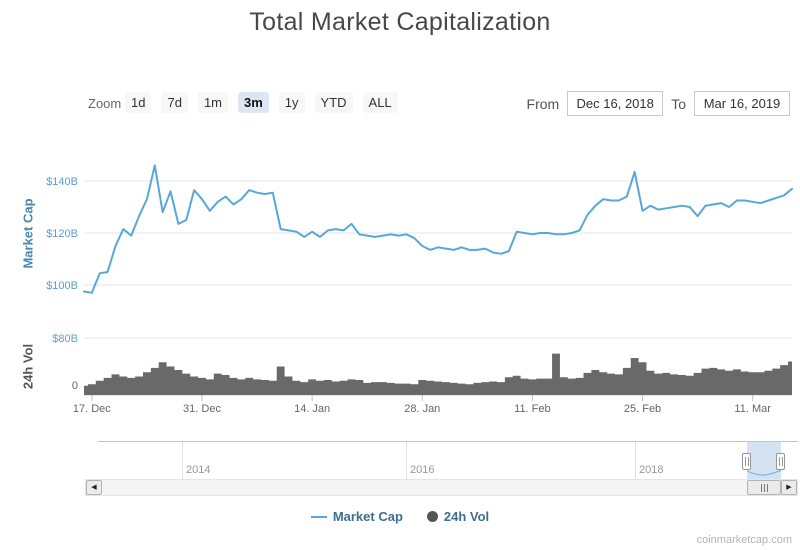 The image size is (800, 550). I want to click on from-date-input, so click(615, 103).